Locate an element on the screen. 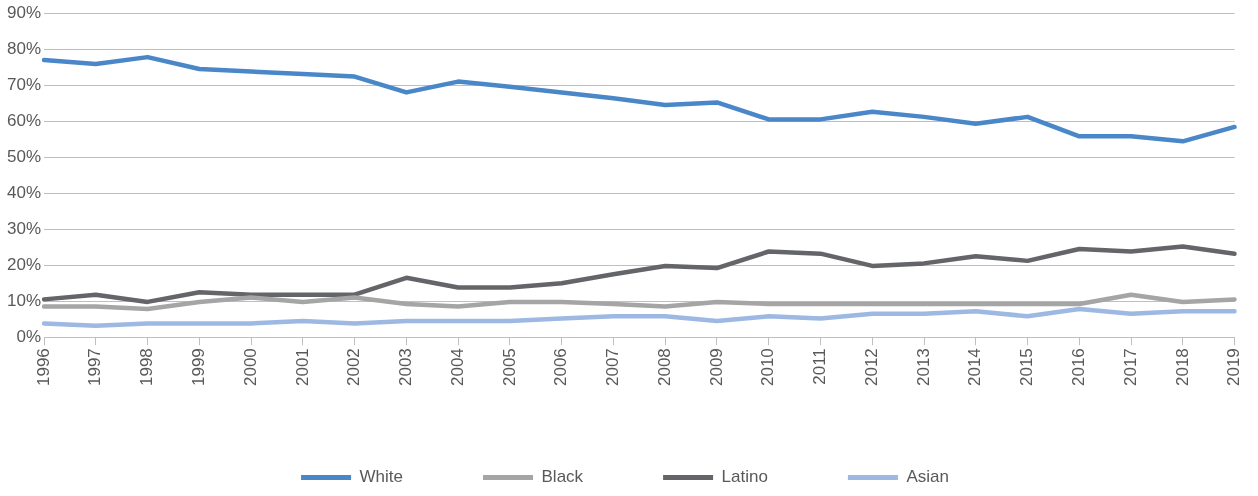 This screenshot has height=496, width=1258. x-tick-label: 2002 is located at coordinates (354, 367).